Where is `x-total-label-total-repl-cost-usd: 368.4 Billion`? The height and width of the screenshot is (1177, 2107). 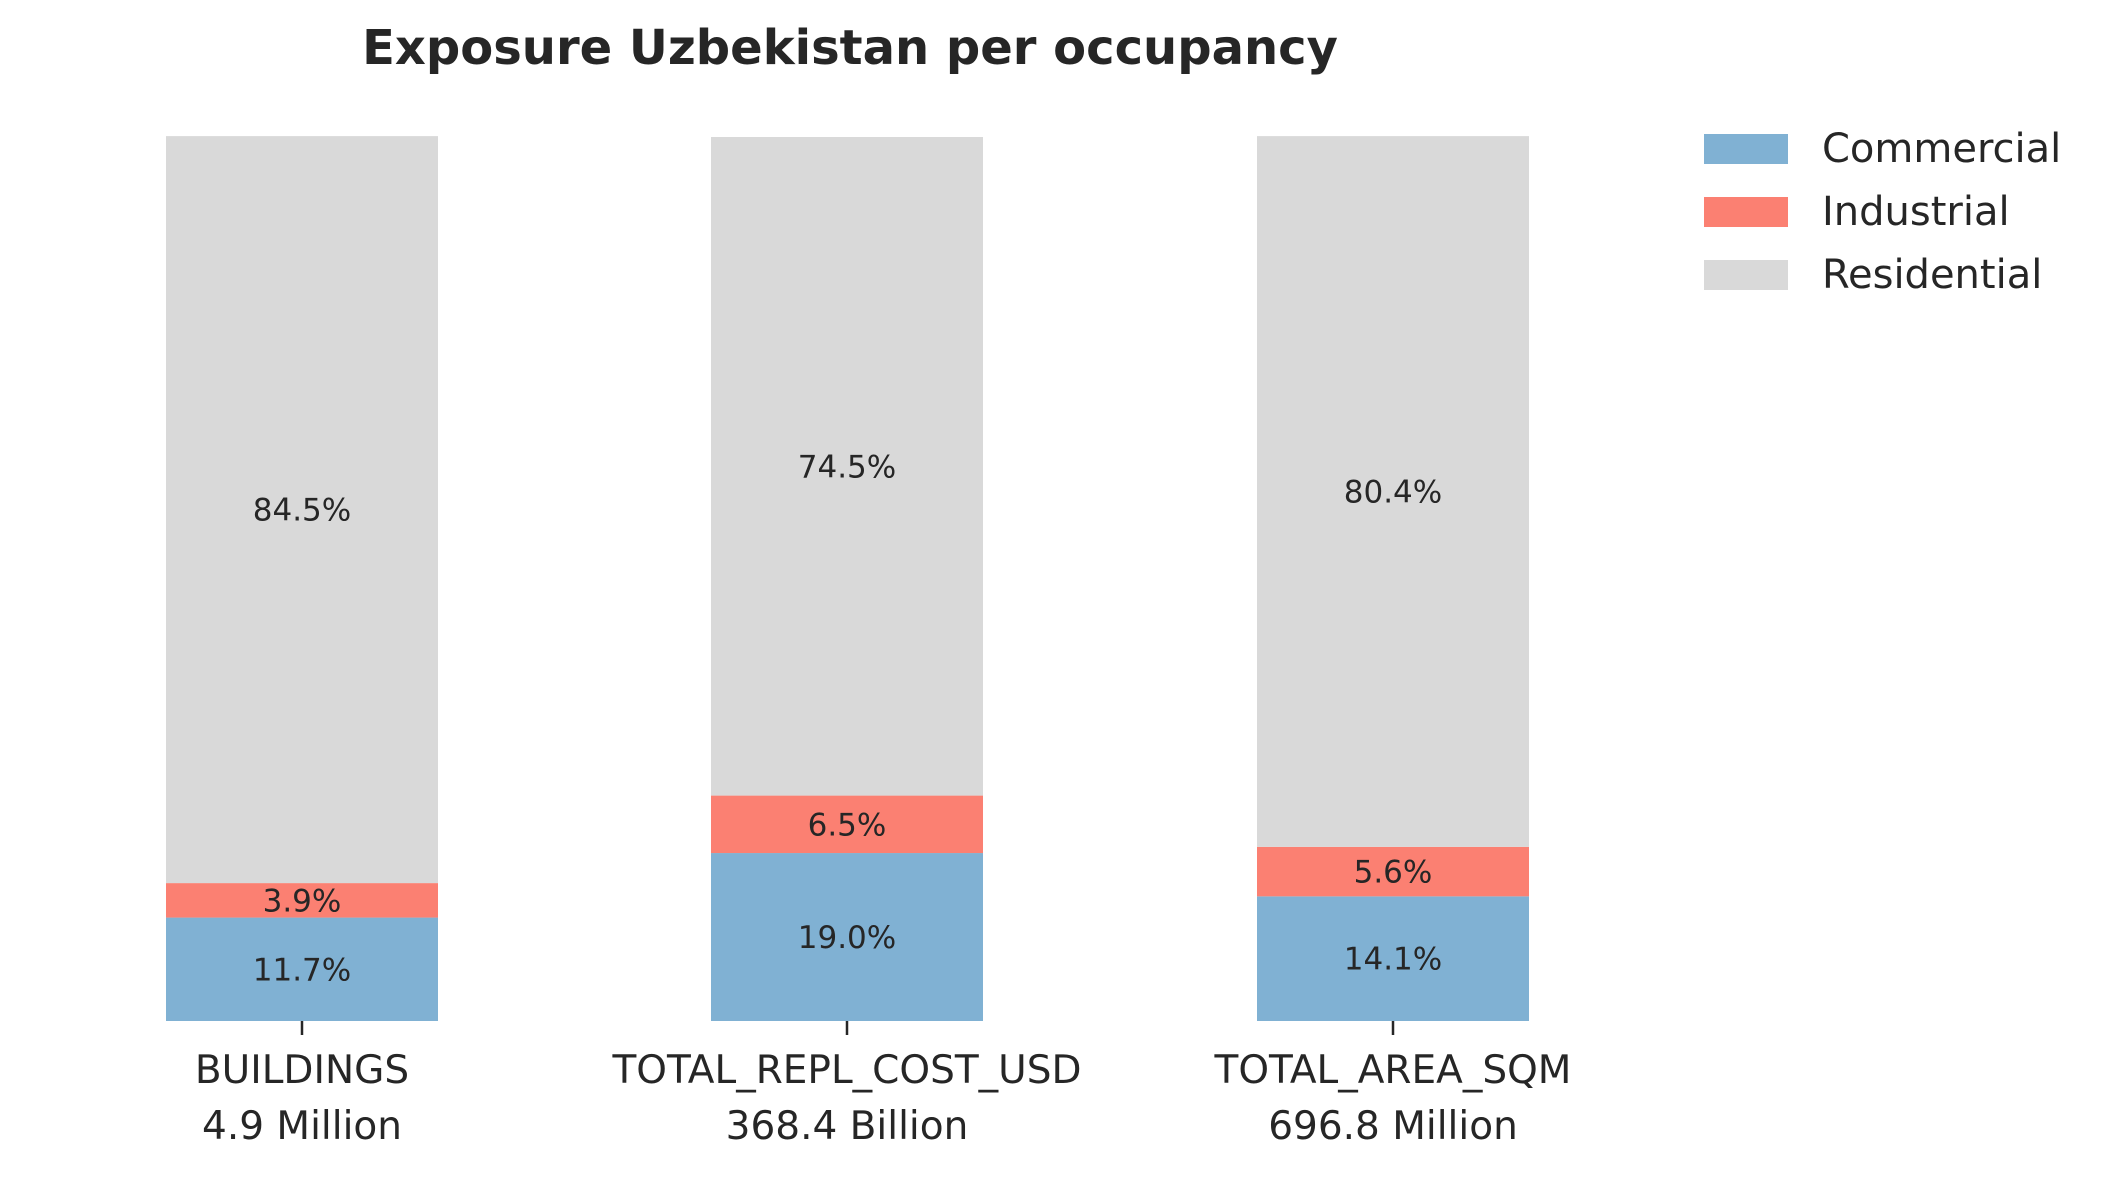 x-total-label-total-repl-cost-usd: 368.4 Billion is located at coordinates (847, 1126).